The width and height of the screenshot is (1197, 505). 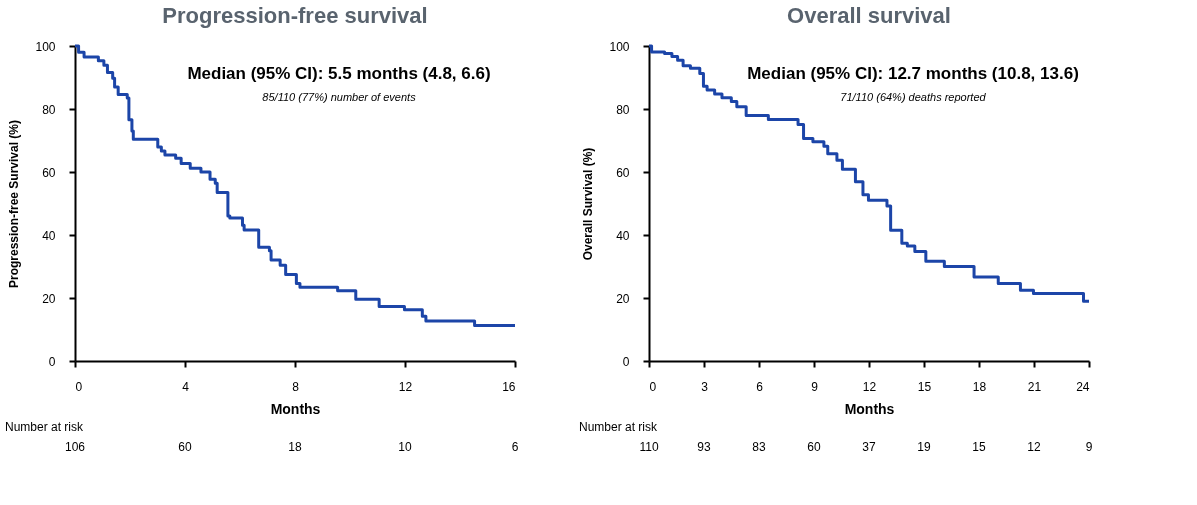 What do you see at coordinates (979, 447) in the screenshot?
I see `text: 15` at bounding box center [979, 447].